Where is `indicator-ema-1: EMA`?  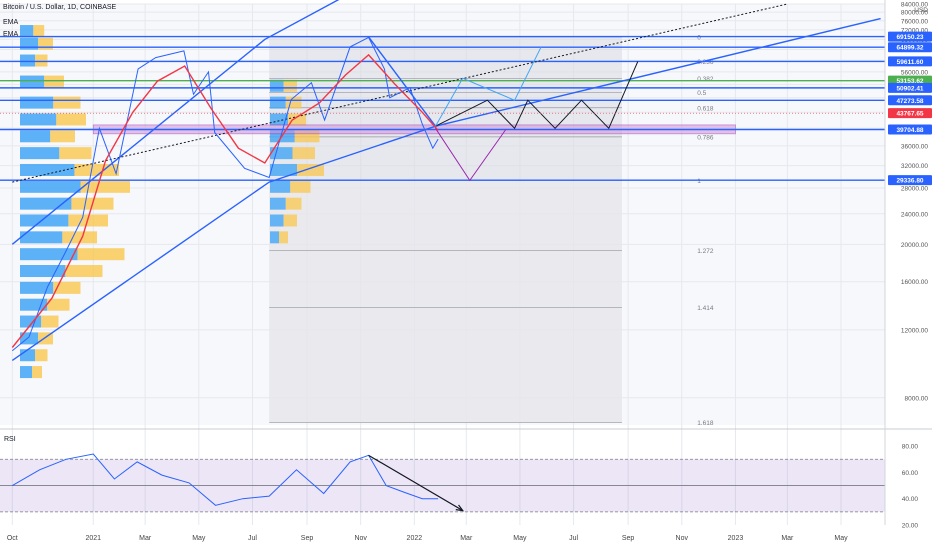
indicator-ema-1: EMA is located at coordinates (11, 22).